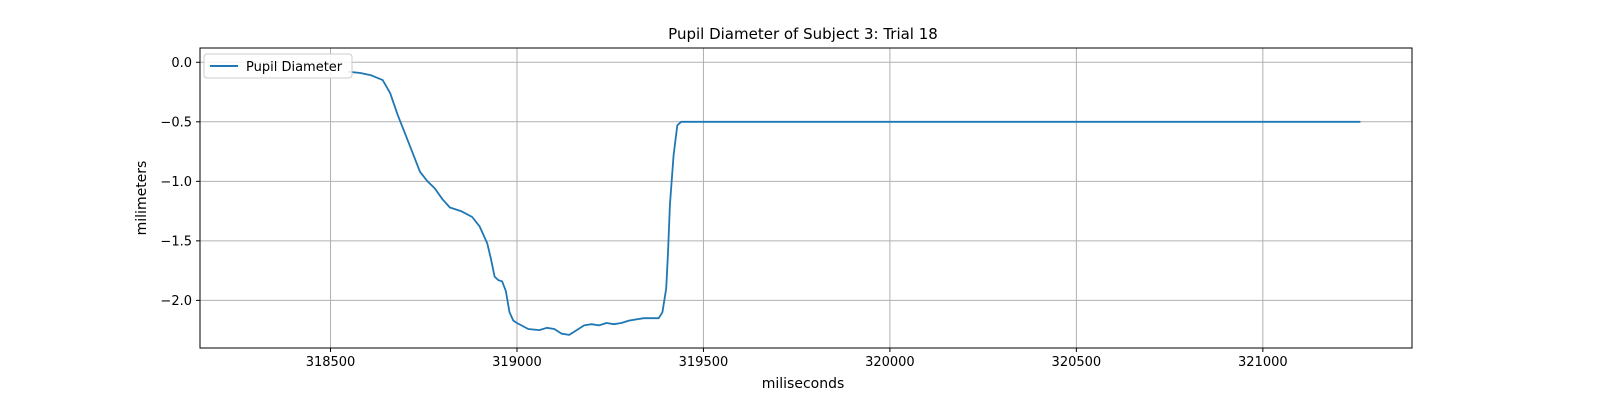 This screenshot has height=400, width=1600. Describe the element at coordinates (331, 362) in the screenshot. I see `x-tick-label: 318500` at that location.